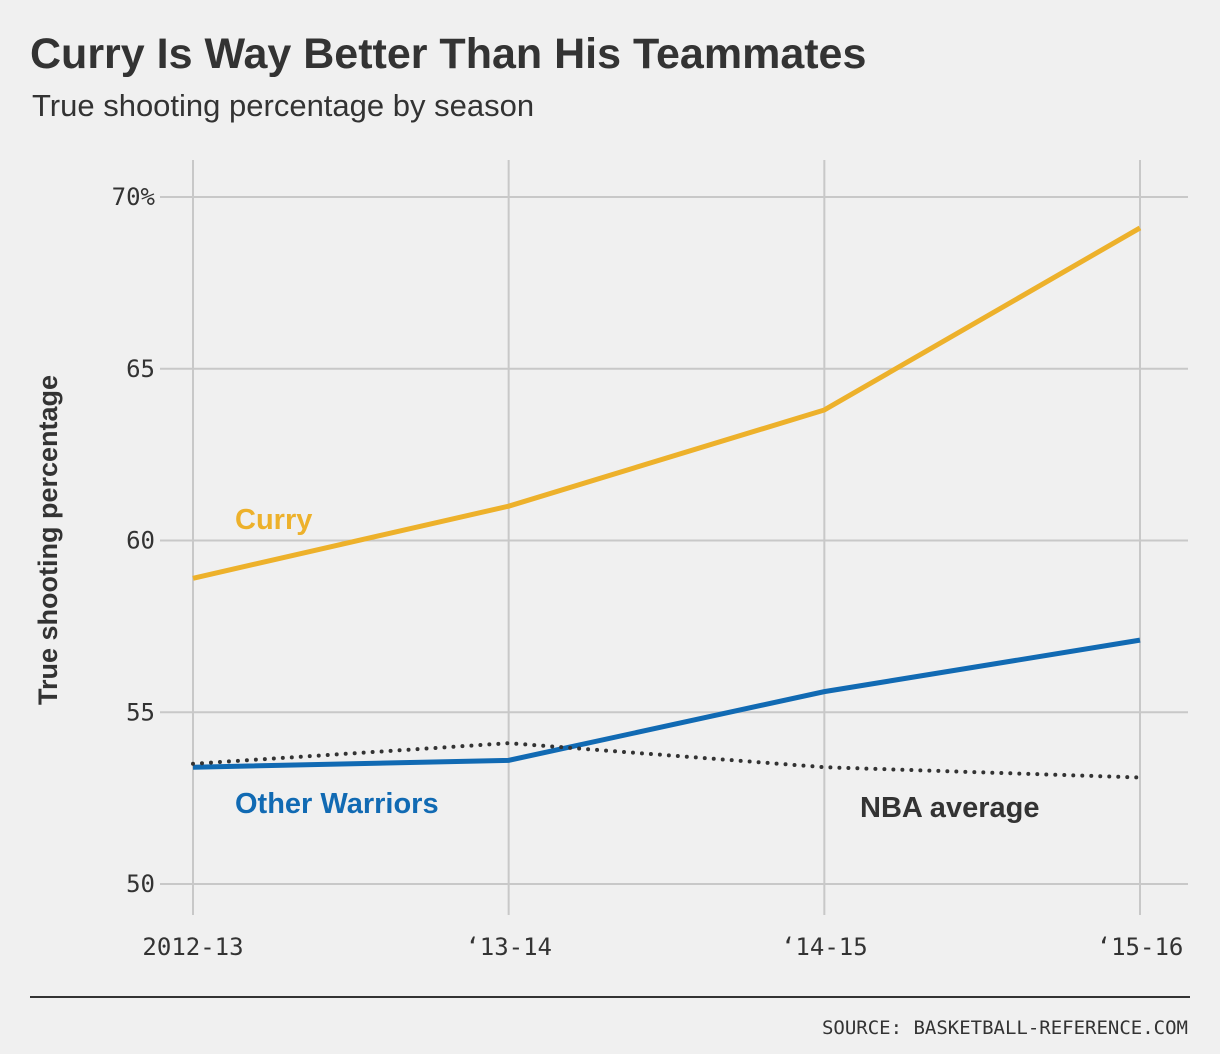 The width and height of the screenshot is (1220, 1054). Describe the element at coordinates (508, 947) in the screenshot. I see `x-tick-label: ‘13-14` at that location.